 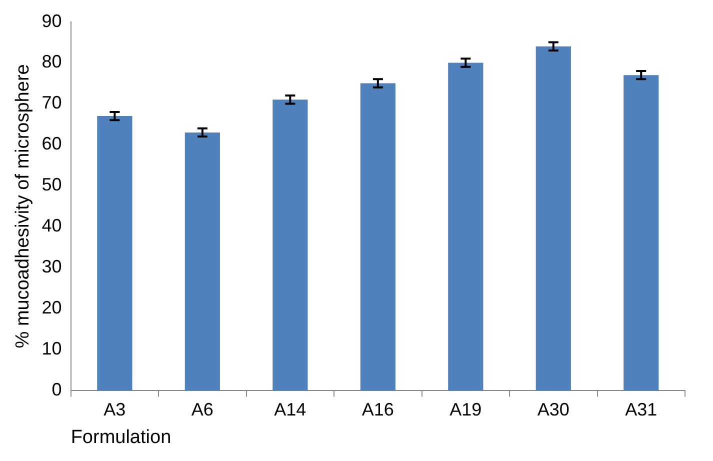 I want to click on x-tick-label: A6, so click(x=202, y=409).